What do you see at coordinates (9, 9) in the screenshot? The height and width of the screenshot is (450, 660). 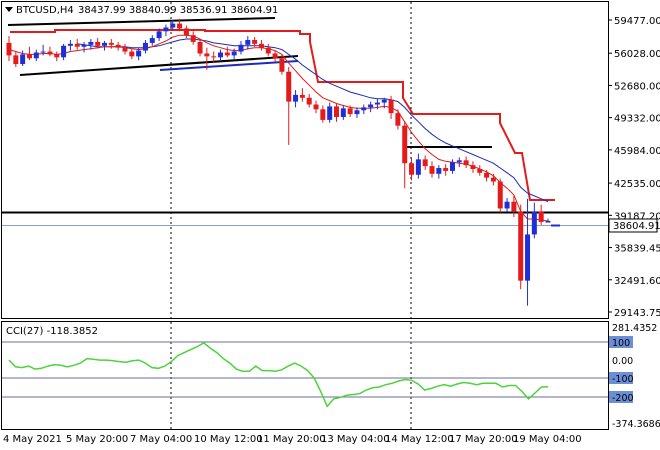 I see `triangle-down-icon` at bounding box center [9, 9].